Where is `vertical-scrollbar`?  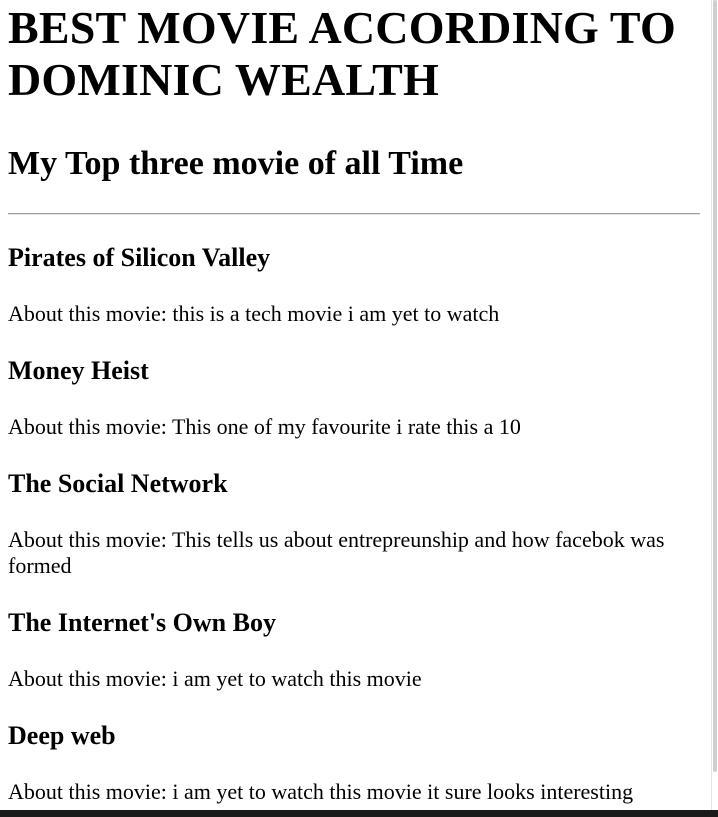
vertical-scrollbar is located at coordinates (714, 405).